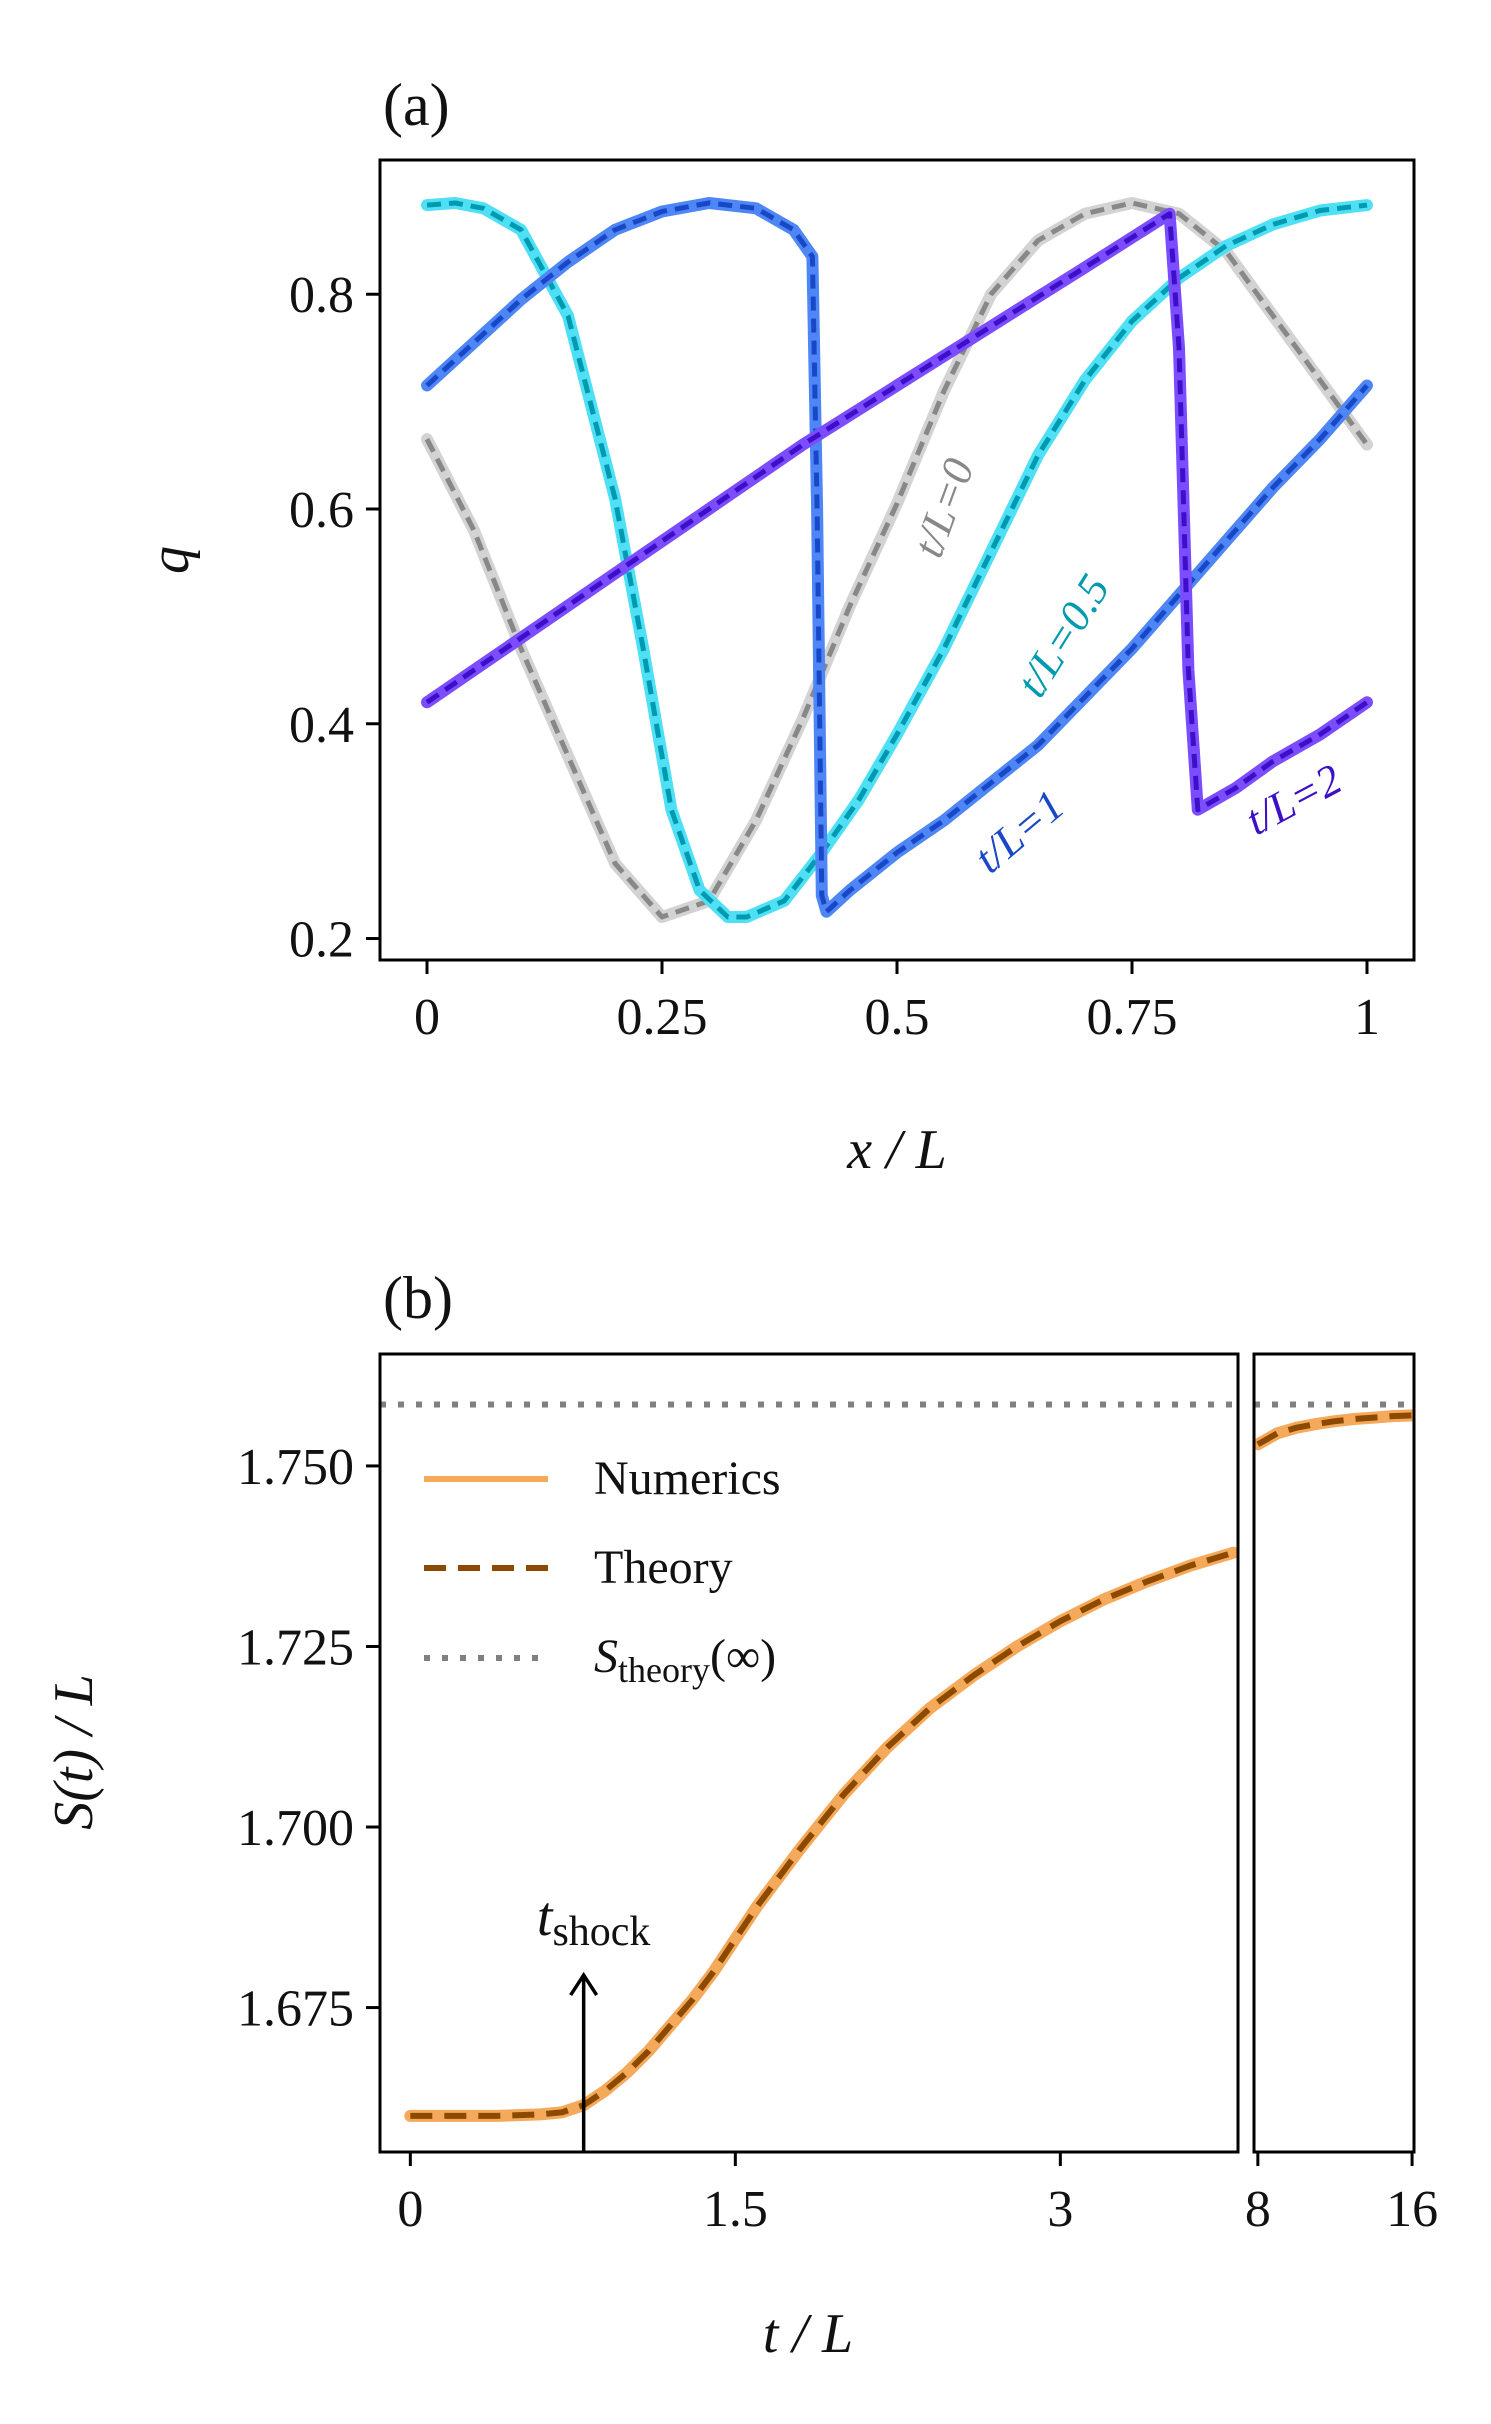 The image size is (1491, 2424). I want to click on panel-a-xlabel: x / L, so click(896, 1150).